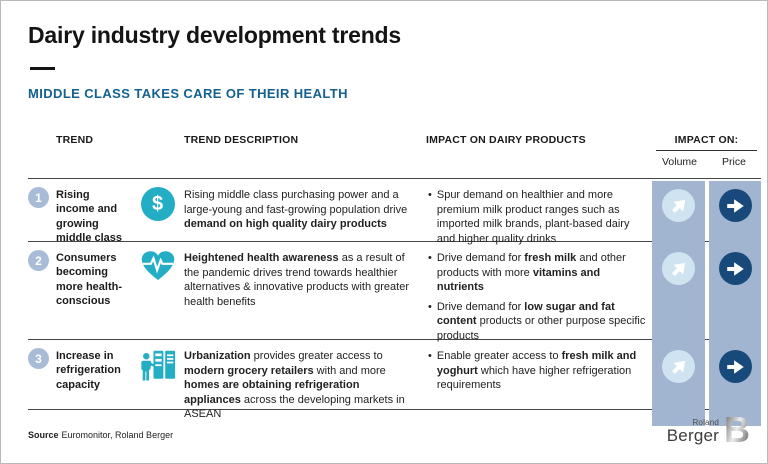 This screenshot has height=464, width=768. What do you see at coordinates (157, 265) in the screenshot?
I see `heart-pulse-icon` at bounding box center [157, 265].